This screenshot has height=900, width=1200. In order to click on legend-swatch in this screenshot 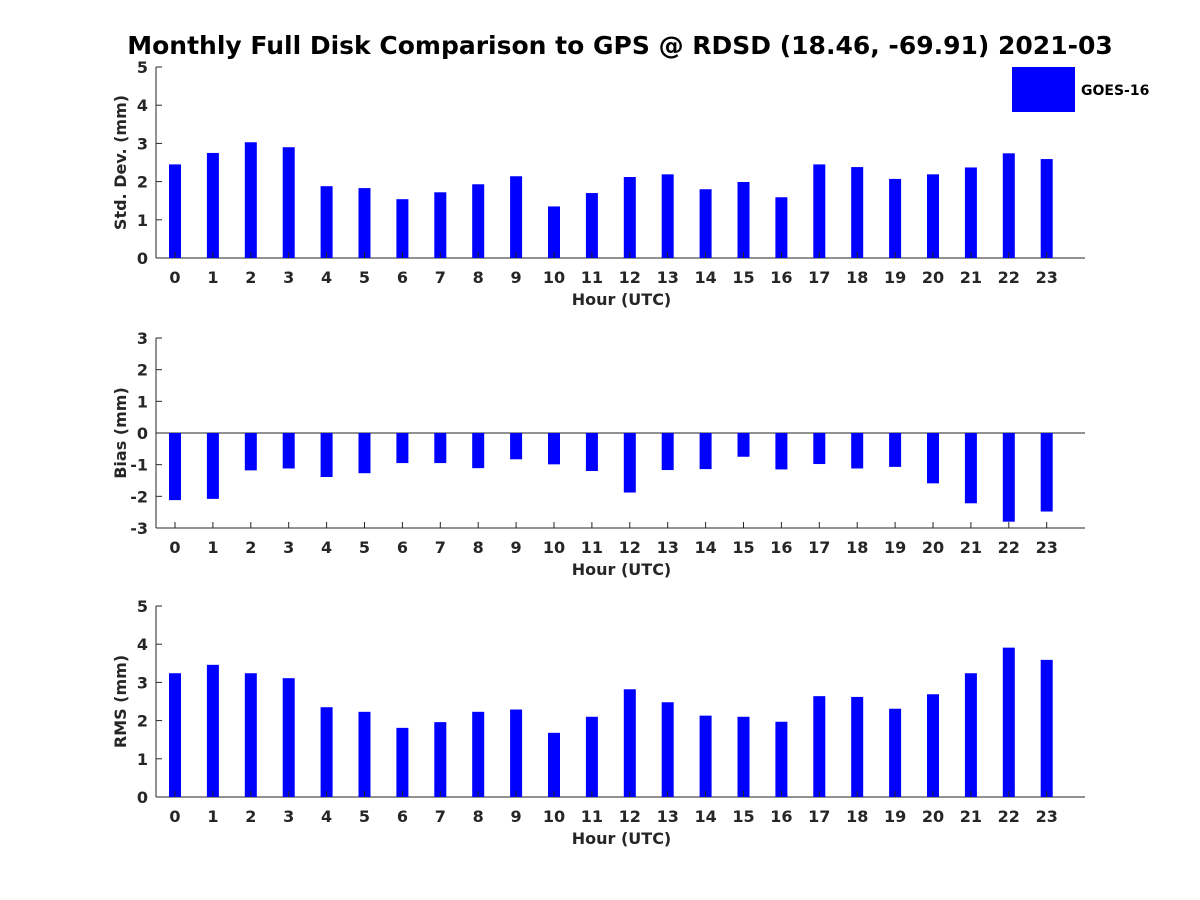, I will do `click(1043, 89)`.